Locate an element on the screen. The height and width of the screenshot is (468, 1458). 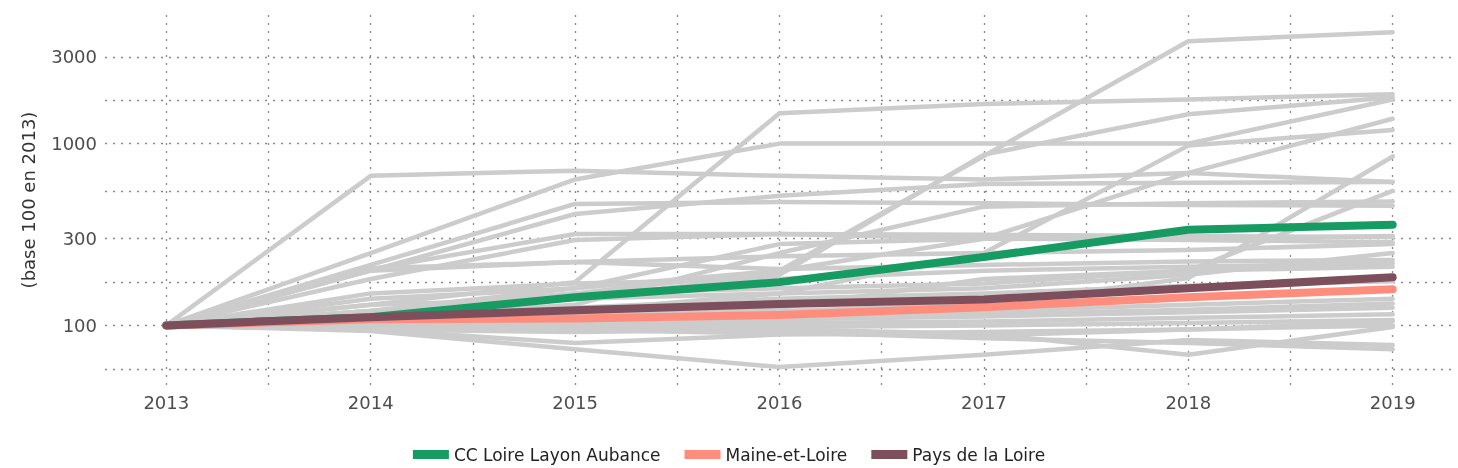
y-axis-title: (base 100 en 2013) is located at coordinates (28, 200).